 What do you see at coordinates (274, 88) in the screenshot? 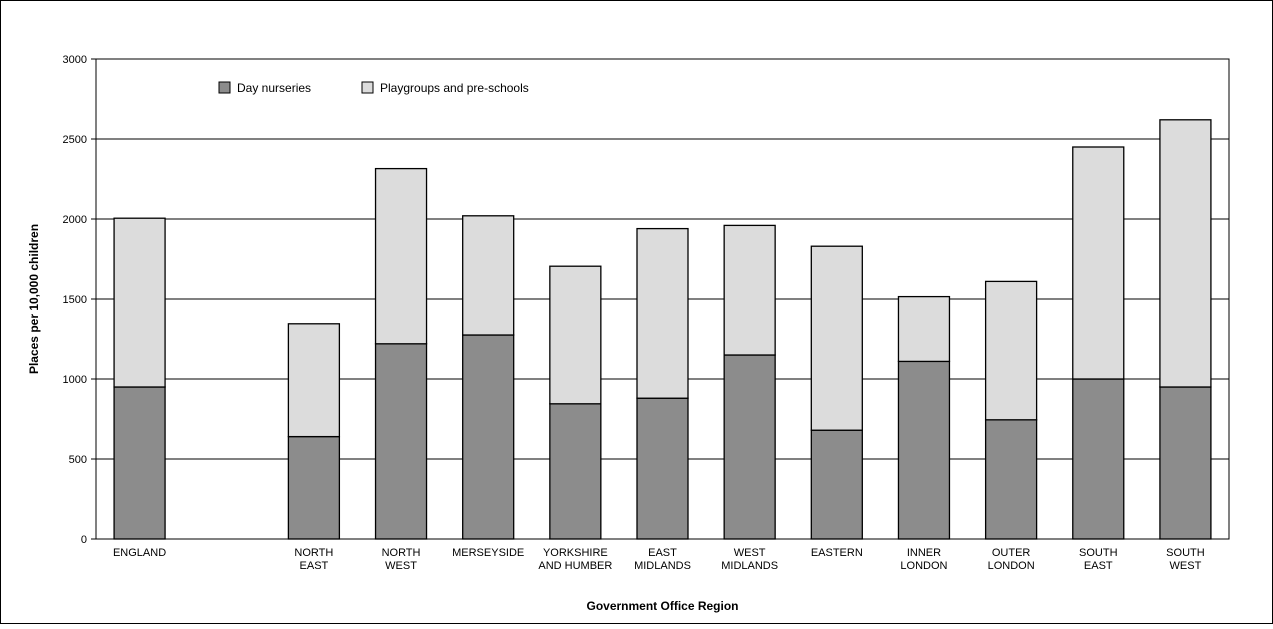
I see `legend-label-day-nurseries: Day nurseries` at bounding box center [274, 88].